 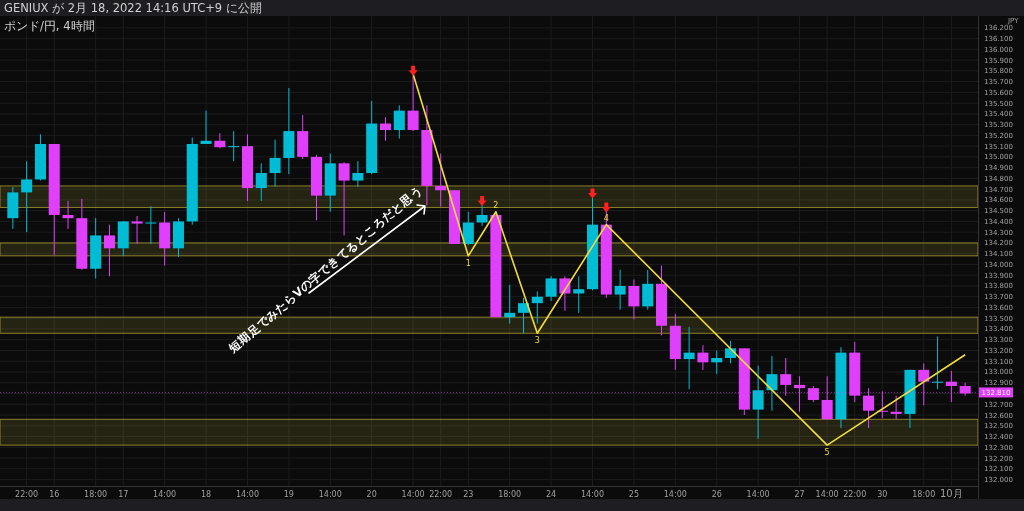 I want to click on x-tick-label: 25, so click(x=634, y=494).